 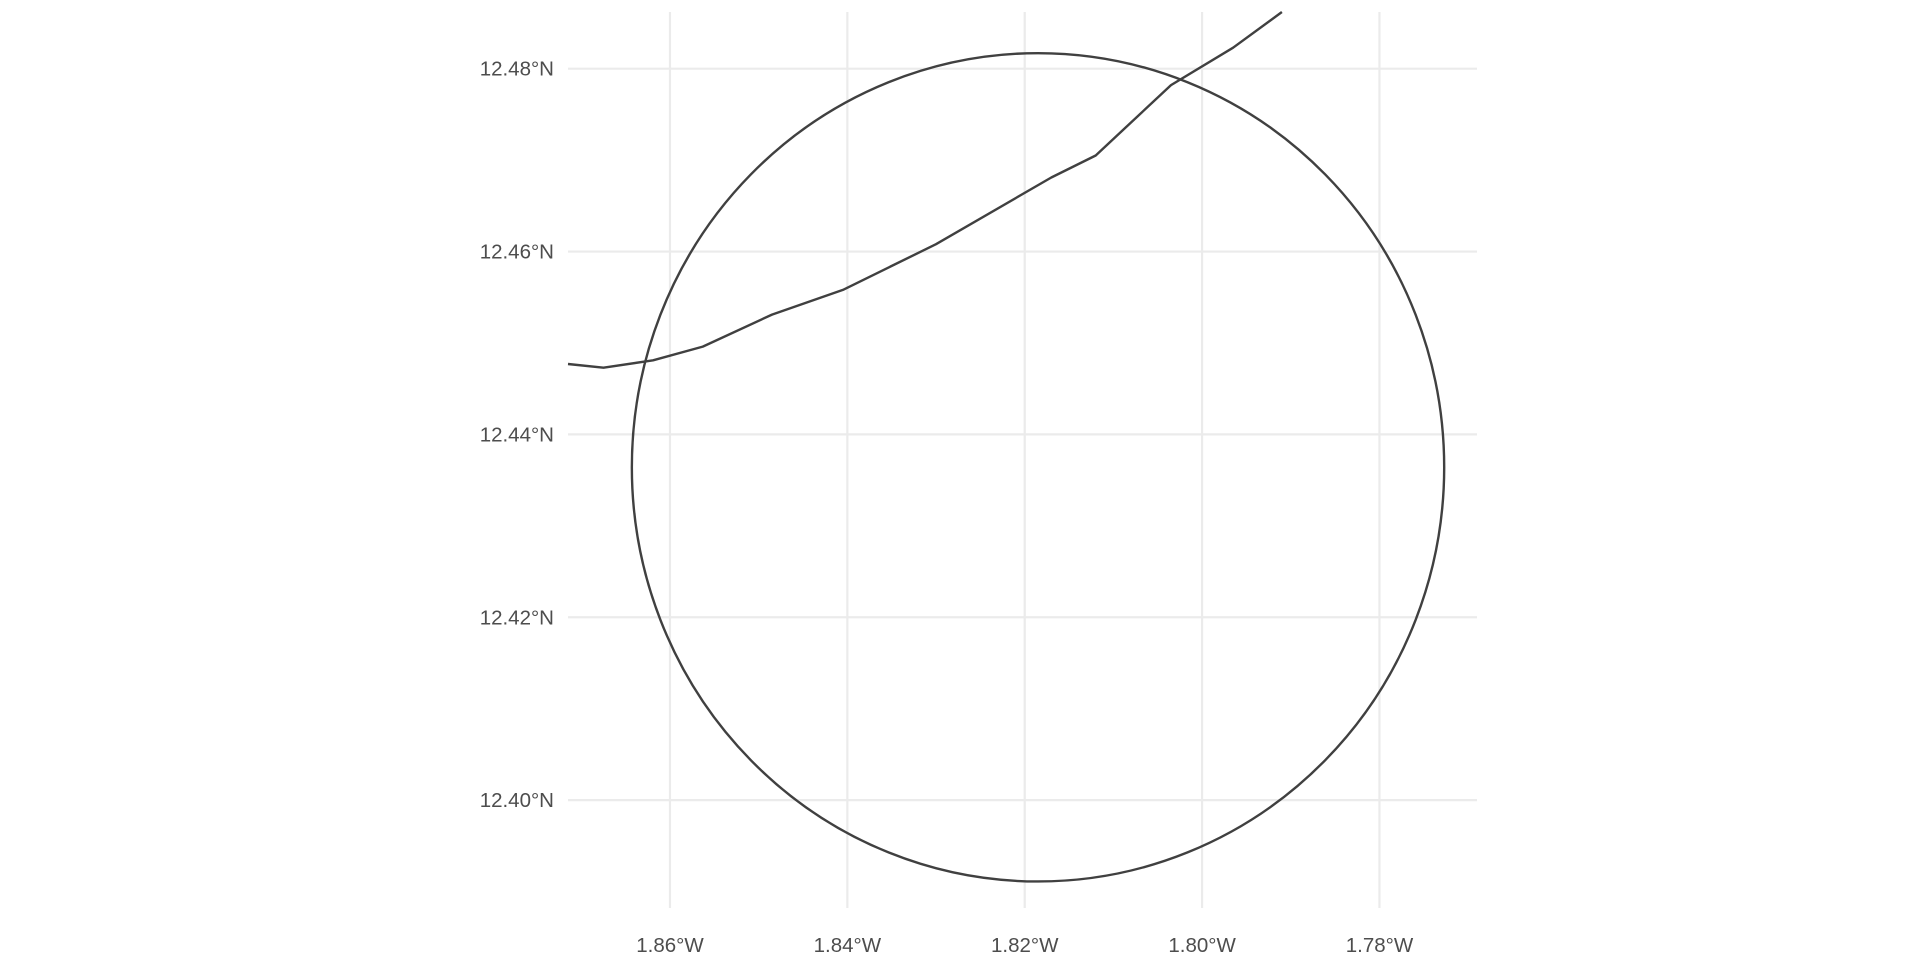 What do you see at coordinates (517, 800) in the screenshot?
I see `y-tick-label: 12.40°N` at bounding box center [517, 800].